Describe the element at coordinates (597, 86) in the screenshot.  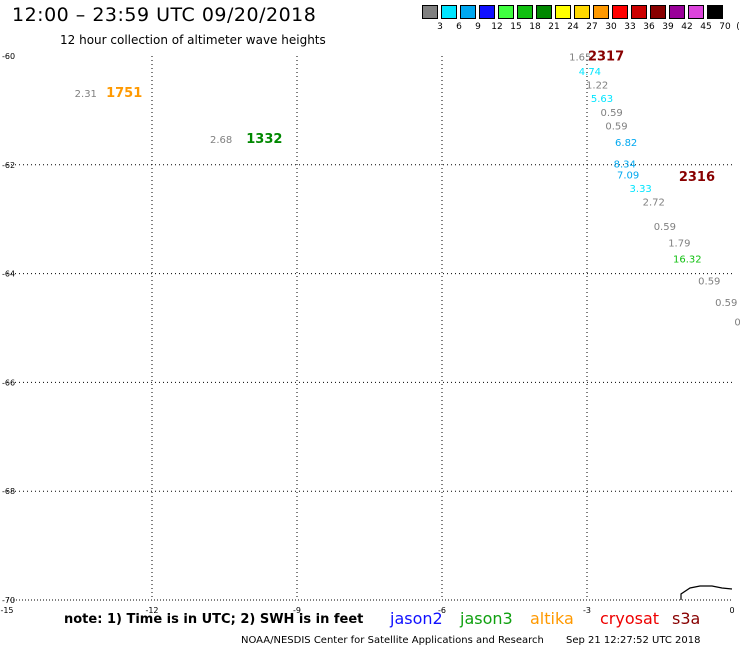
I see `wave-height-value: 1.22` at that location.